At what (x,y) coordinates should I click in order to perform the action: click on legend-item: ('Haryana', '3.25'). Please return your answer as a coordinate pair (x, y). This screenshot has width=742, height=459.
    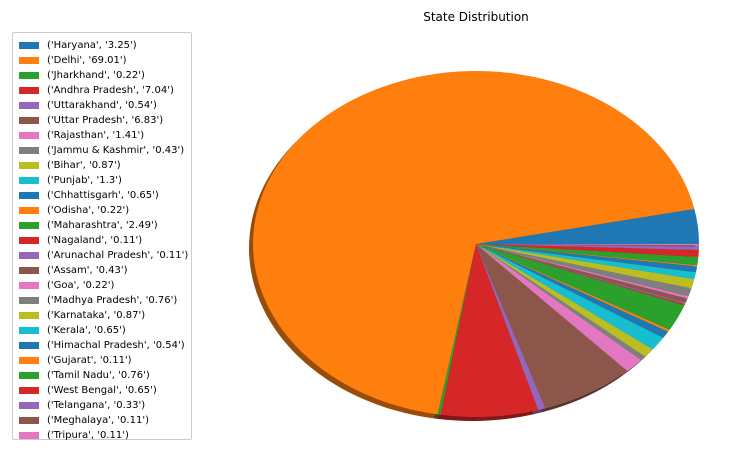
    Looking at the image, I should click on (78, 45).